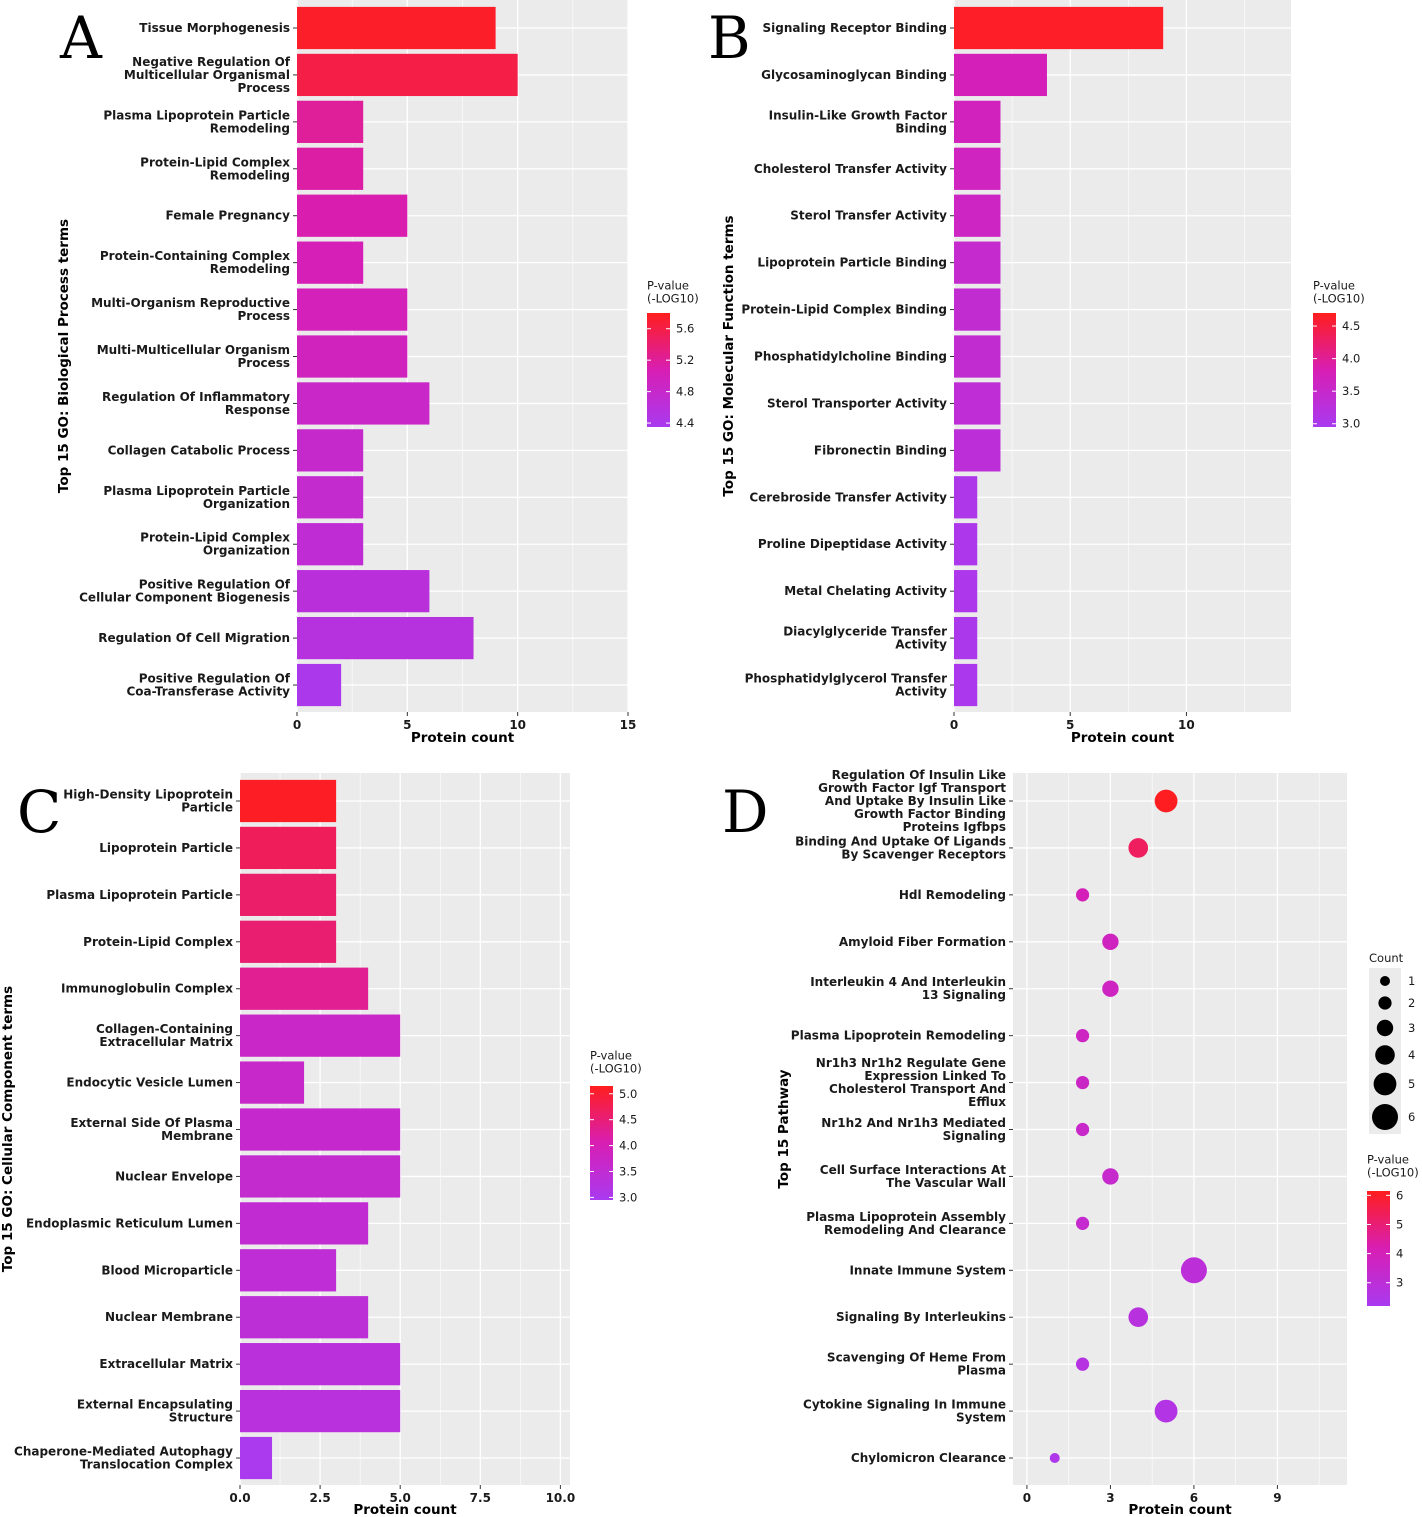  Describe the element at coordinates (865, 591) in the screenshot. I see `category-label: Metal Chelating Activity` at that location.